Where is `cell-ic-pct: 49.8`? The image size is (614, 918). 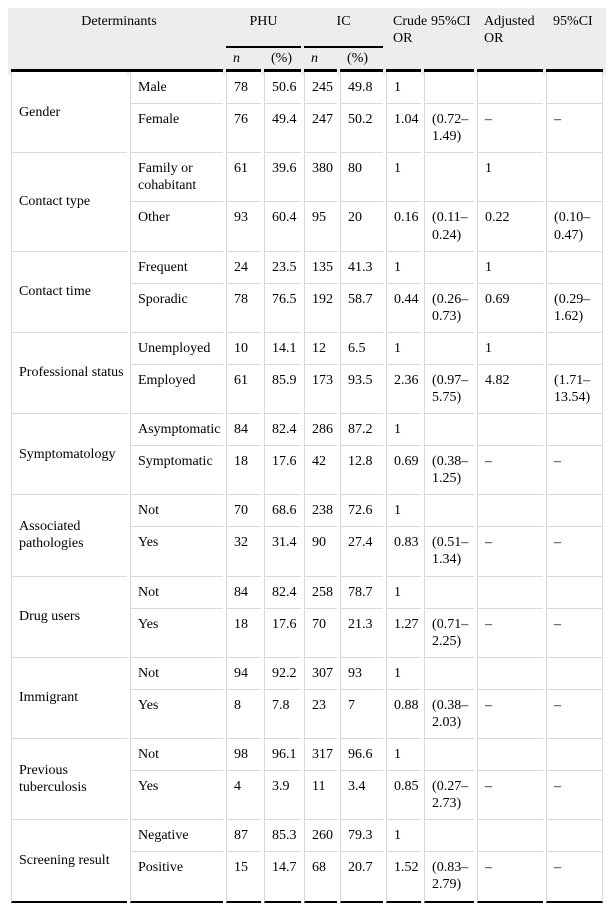
cell-ic-pct: 49.8 is located at coordinates (362, 88).